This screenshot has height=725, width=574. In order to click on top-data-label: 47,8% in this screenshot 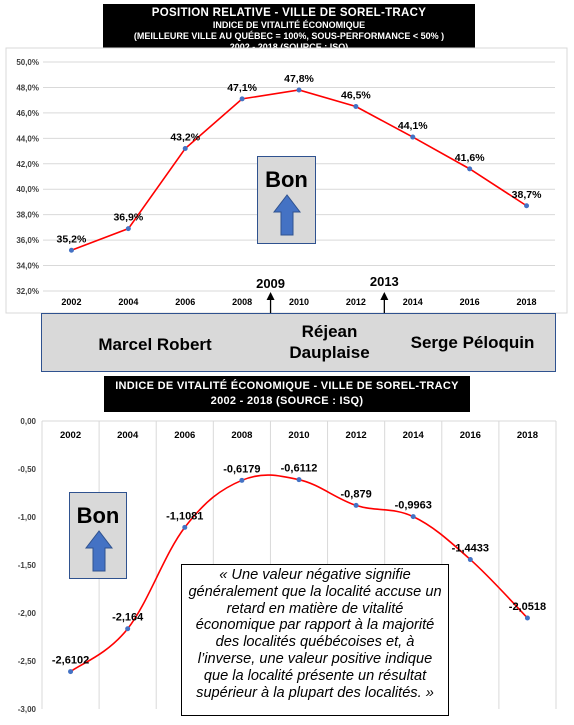, I will do `click(299, 79)`.